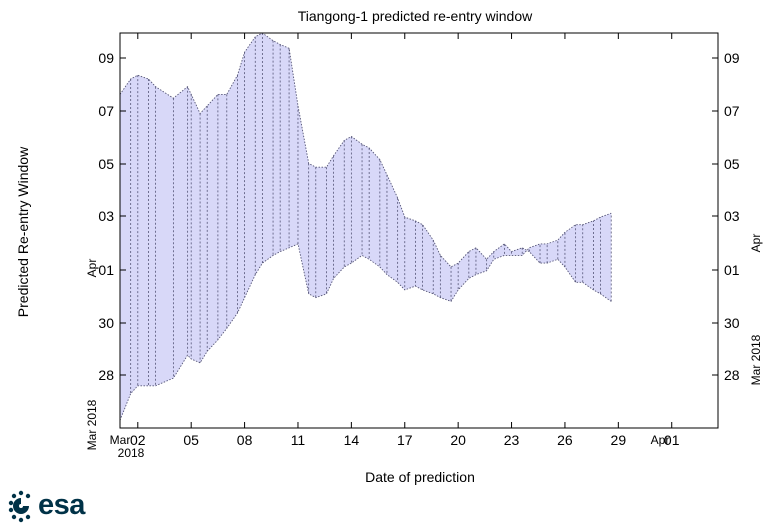  I want to click on y-tick-label: 09, so click(106, 58).